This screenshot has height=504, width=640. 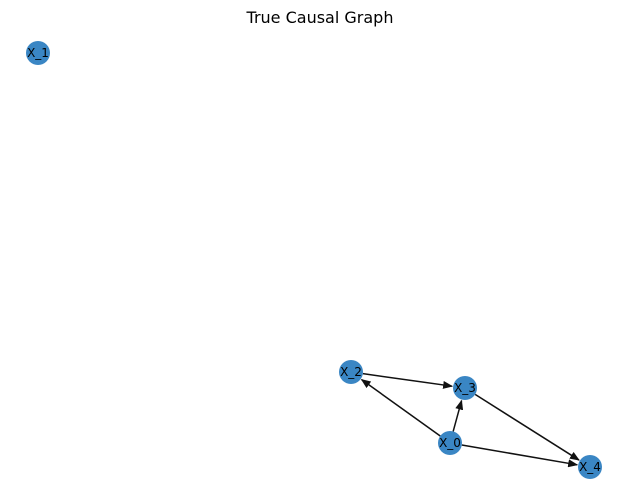 I want to click on node-X_3: X_3, so click(x=465, y=388).